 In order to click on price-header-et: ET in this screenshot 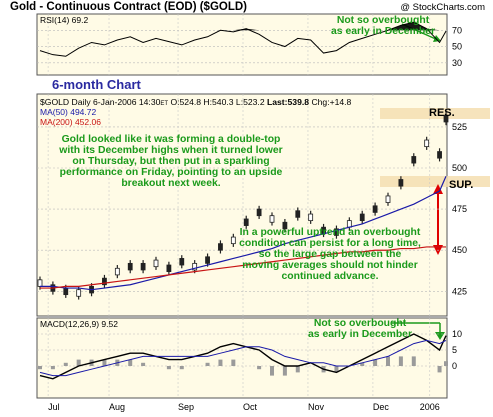, I will do `click(164, 104)`.